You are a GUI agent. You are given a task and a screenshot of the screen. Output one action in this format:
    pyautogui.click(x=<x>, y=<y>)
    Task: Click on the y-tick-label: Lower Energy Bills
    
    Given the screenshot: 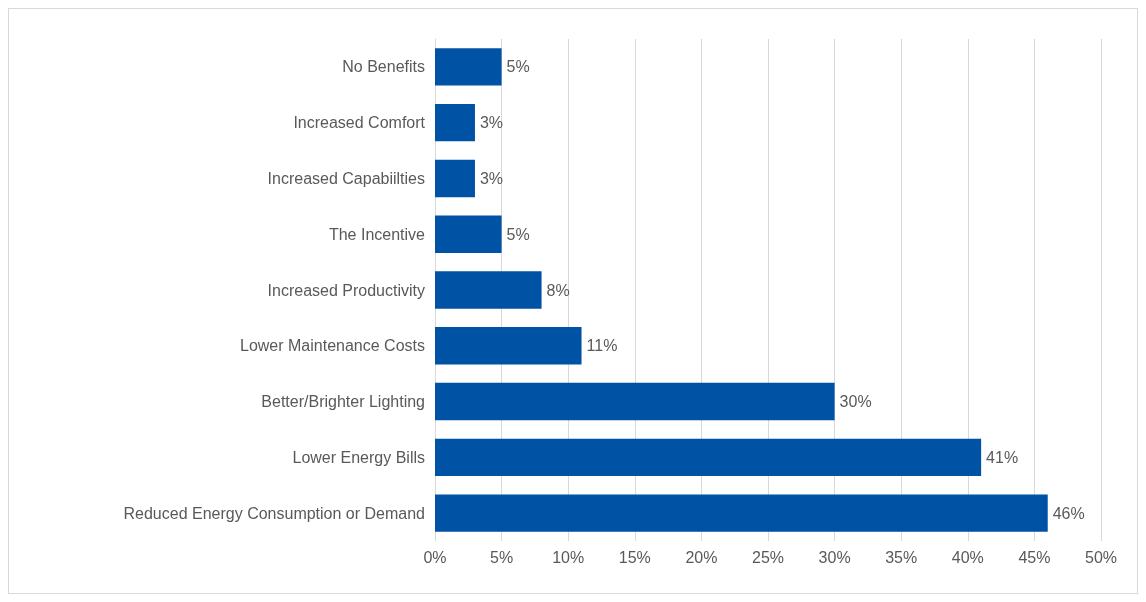 What is the action you would take?
    pyautogui.click(x=358, y=457)
    